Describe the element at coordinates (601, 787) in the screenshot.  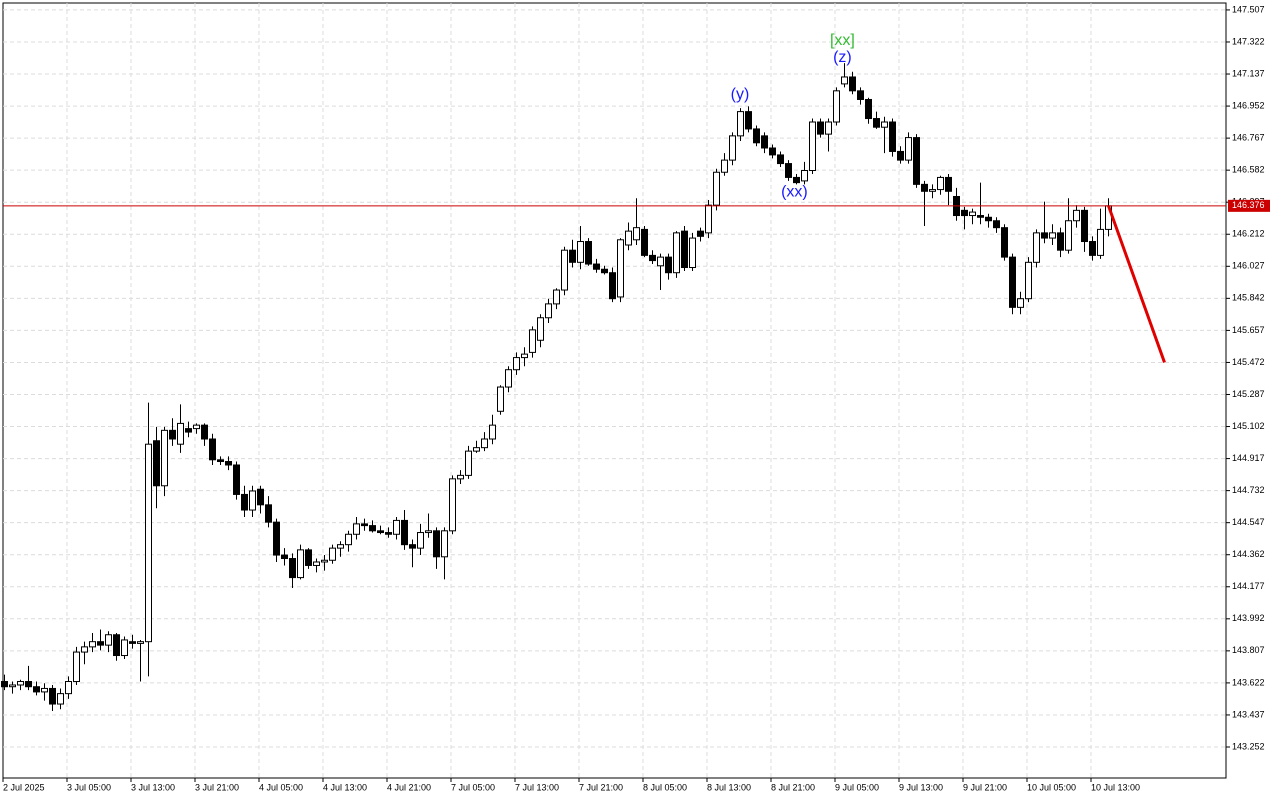
I see `x-tick-label: 7 Jul 21:00` at that location.